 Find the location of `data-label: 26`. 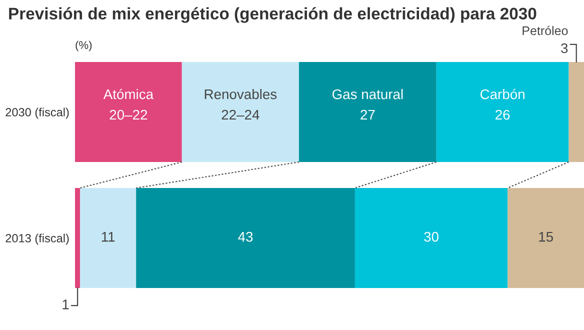

data-label: 26 is located at coordinates (503, 115).